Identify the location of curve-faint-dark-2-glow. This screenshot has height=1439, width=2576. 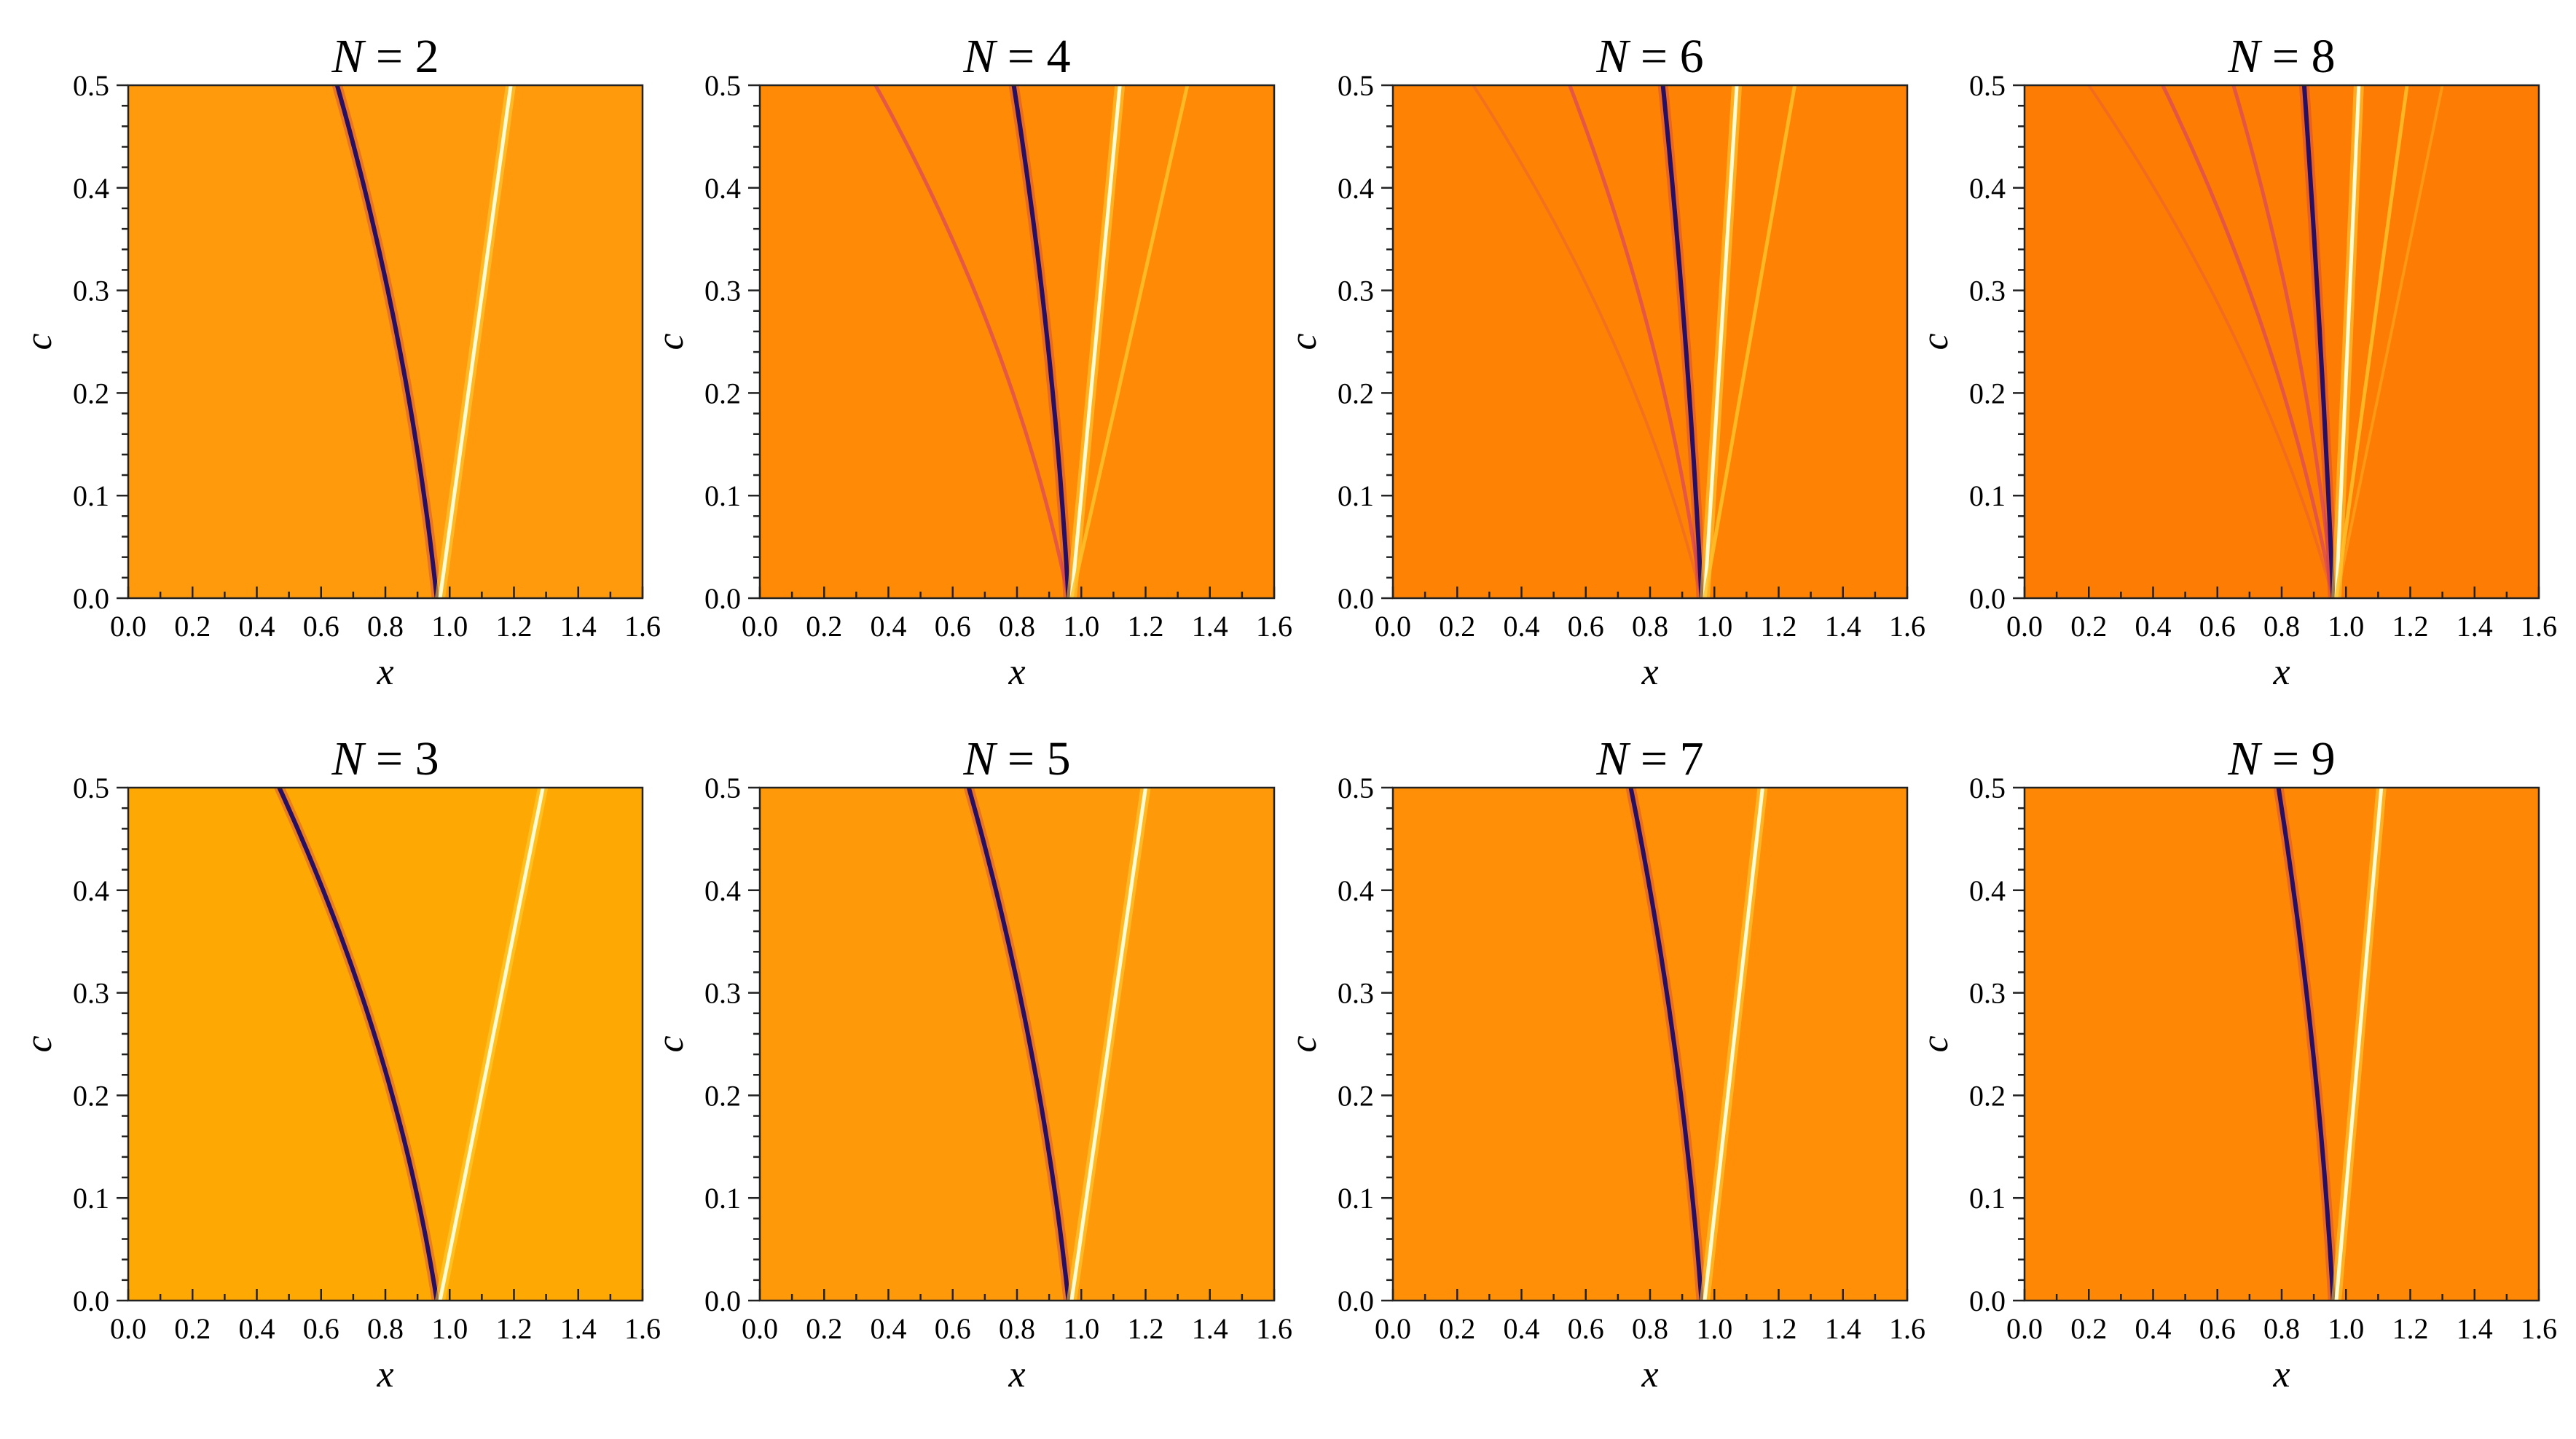
(2283, 341).